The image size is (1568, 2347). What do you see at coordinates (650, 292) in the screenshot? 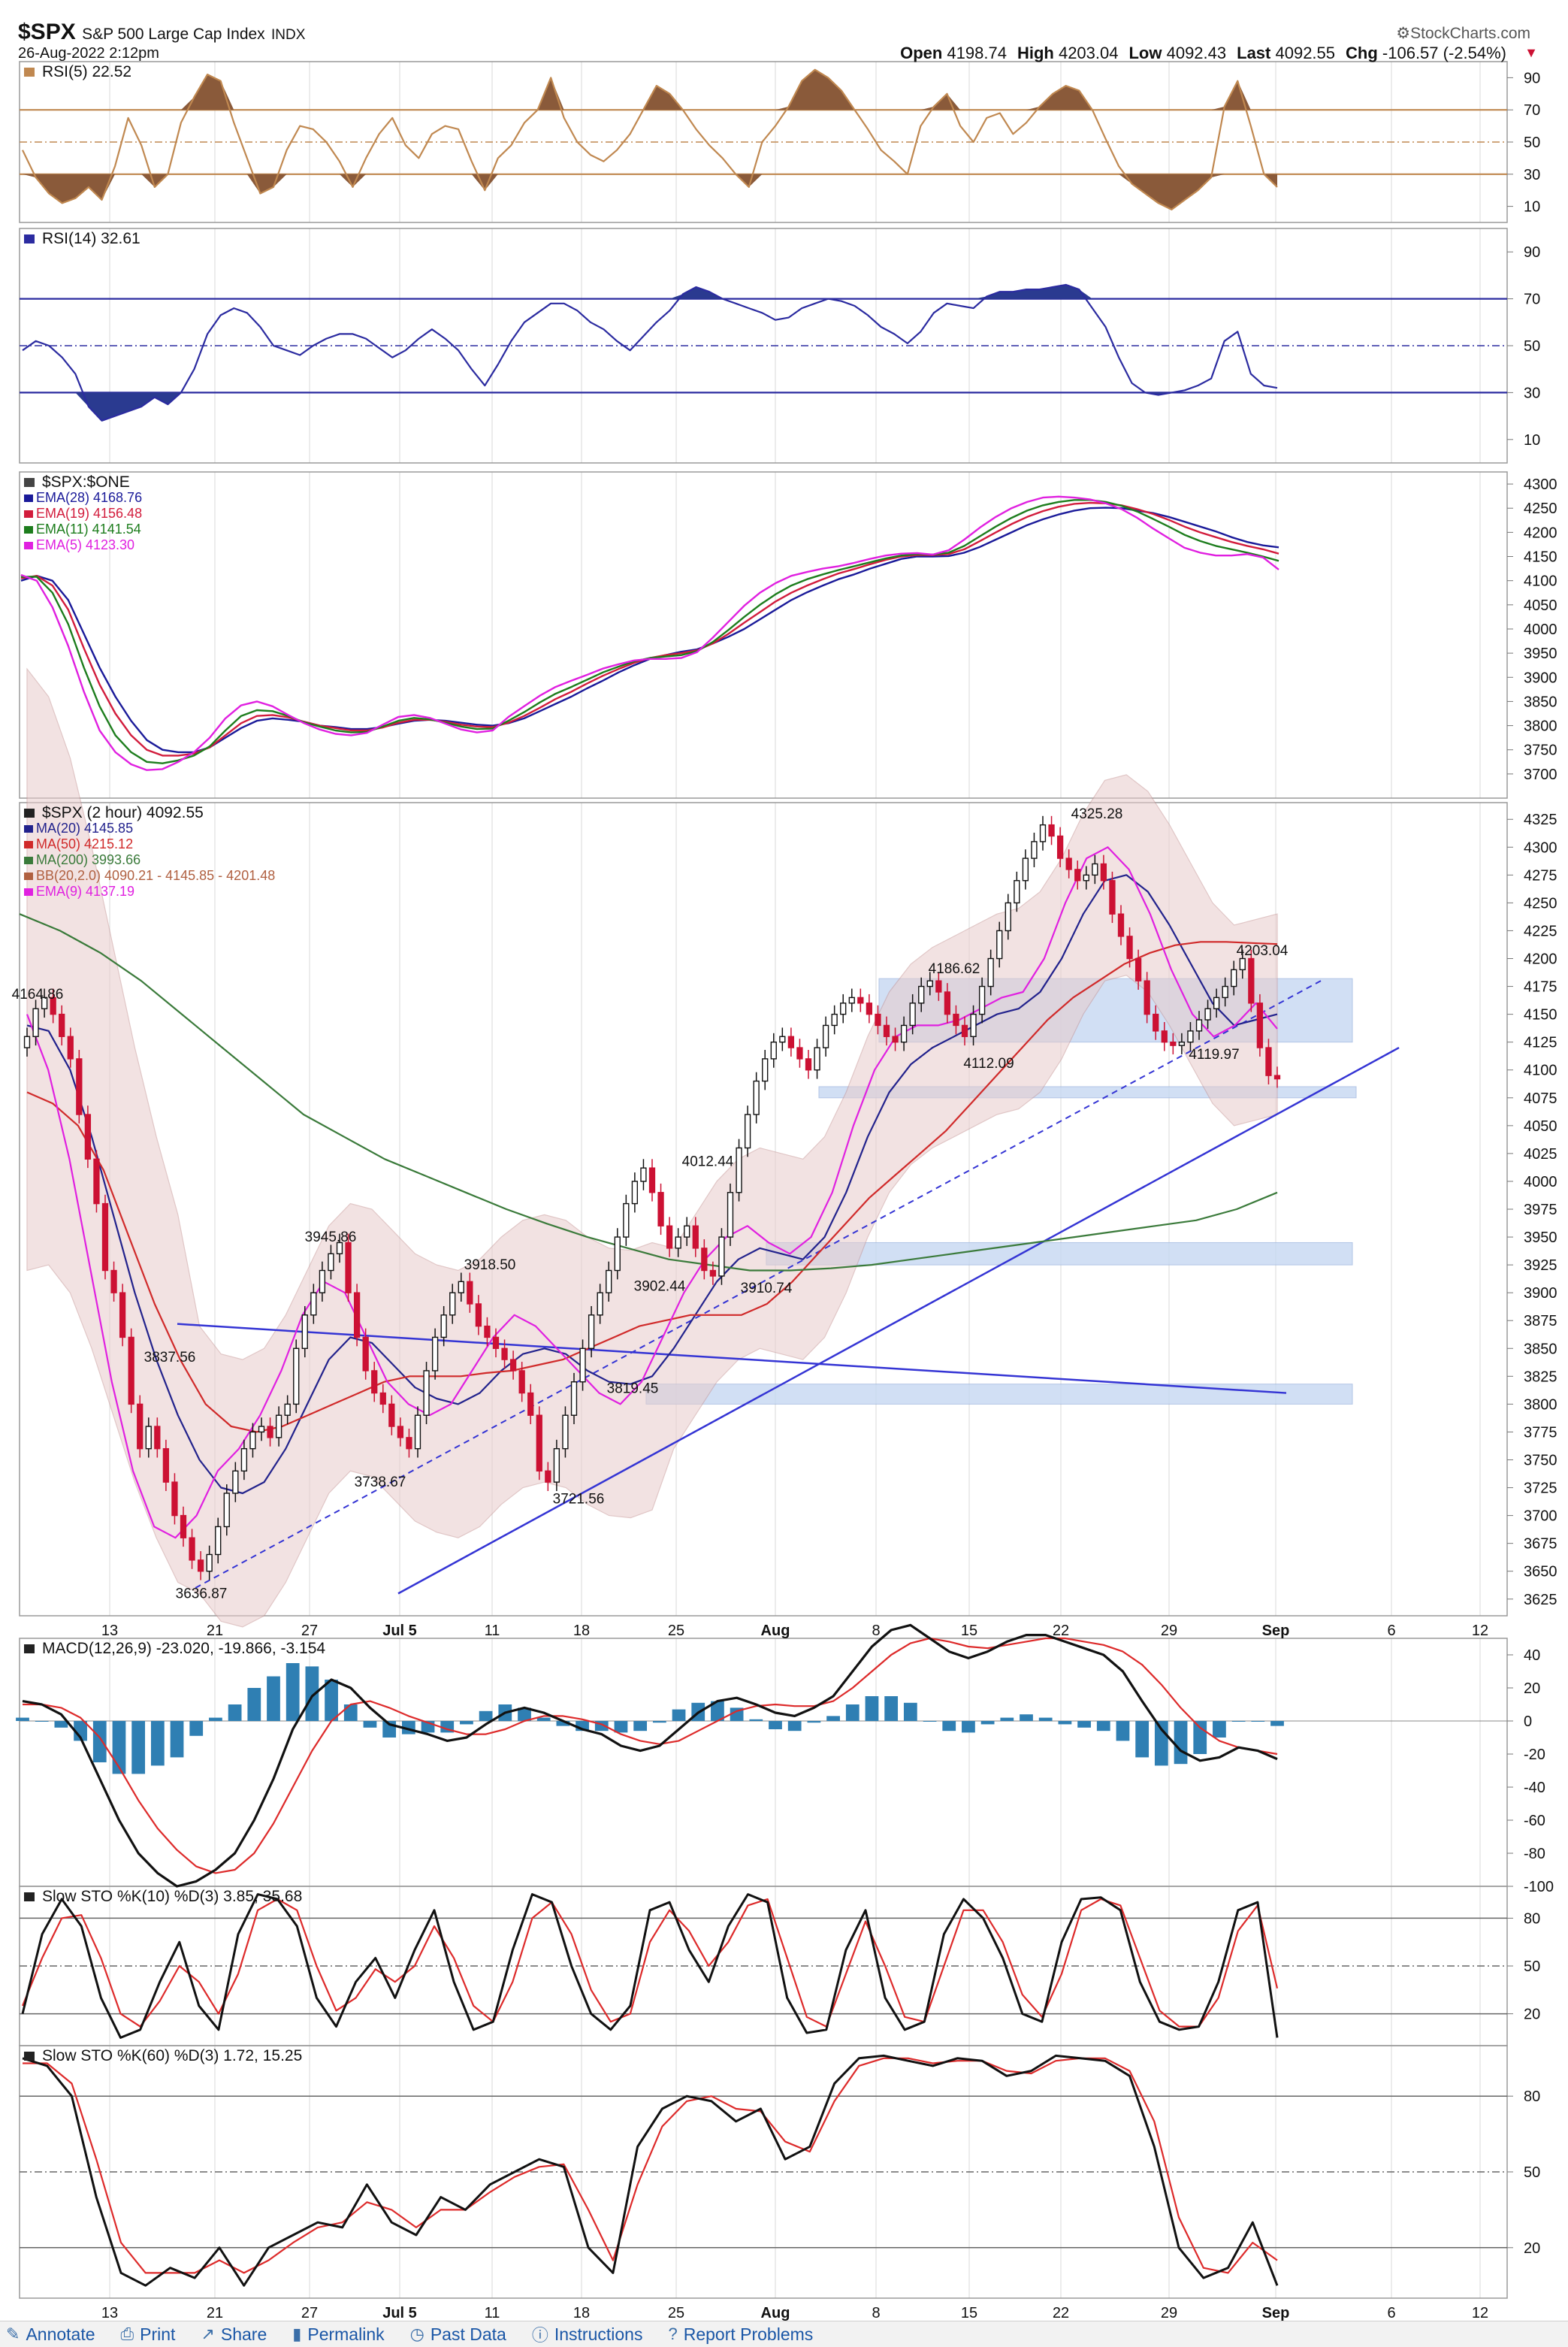
I see `rsi14-panel-overbought-fill` at bounding box center [650, 292].